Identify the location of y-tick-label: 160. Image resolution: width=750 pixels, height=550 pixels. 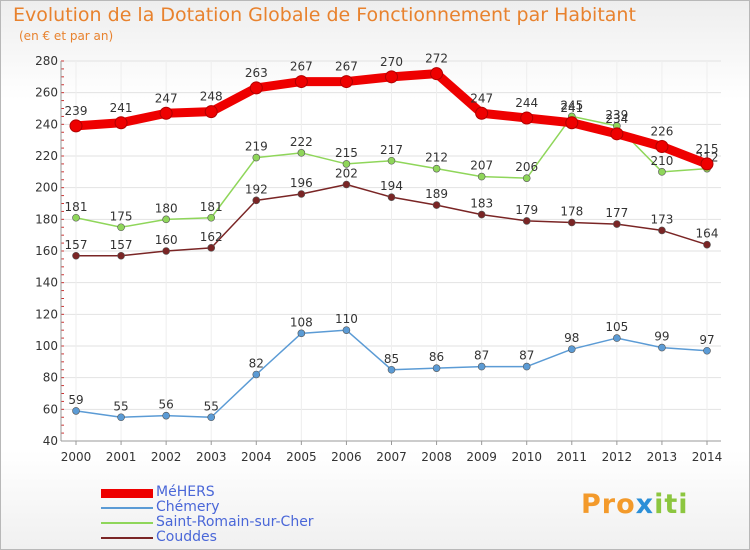
(46, 251).